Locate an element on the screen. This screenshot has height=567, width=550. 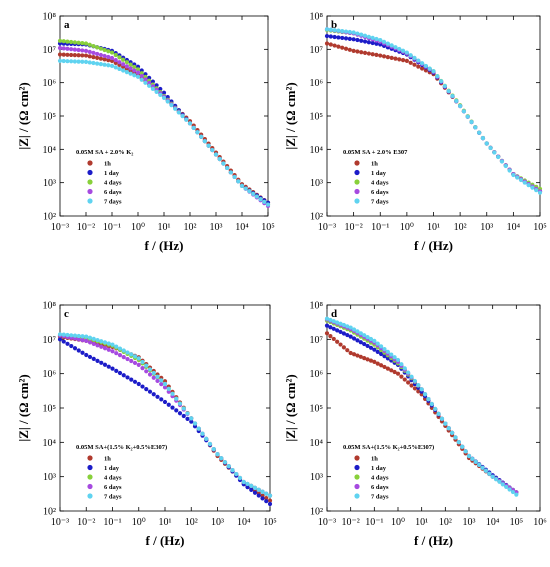
x-tick-label: 10⁻³ is located at coordinates (327, 522).